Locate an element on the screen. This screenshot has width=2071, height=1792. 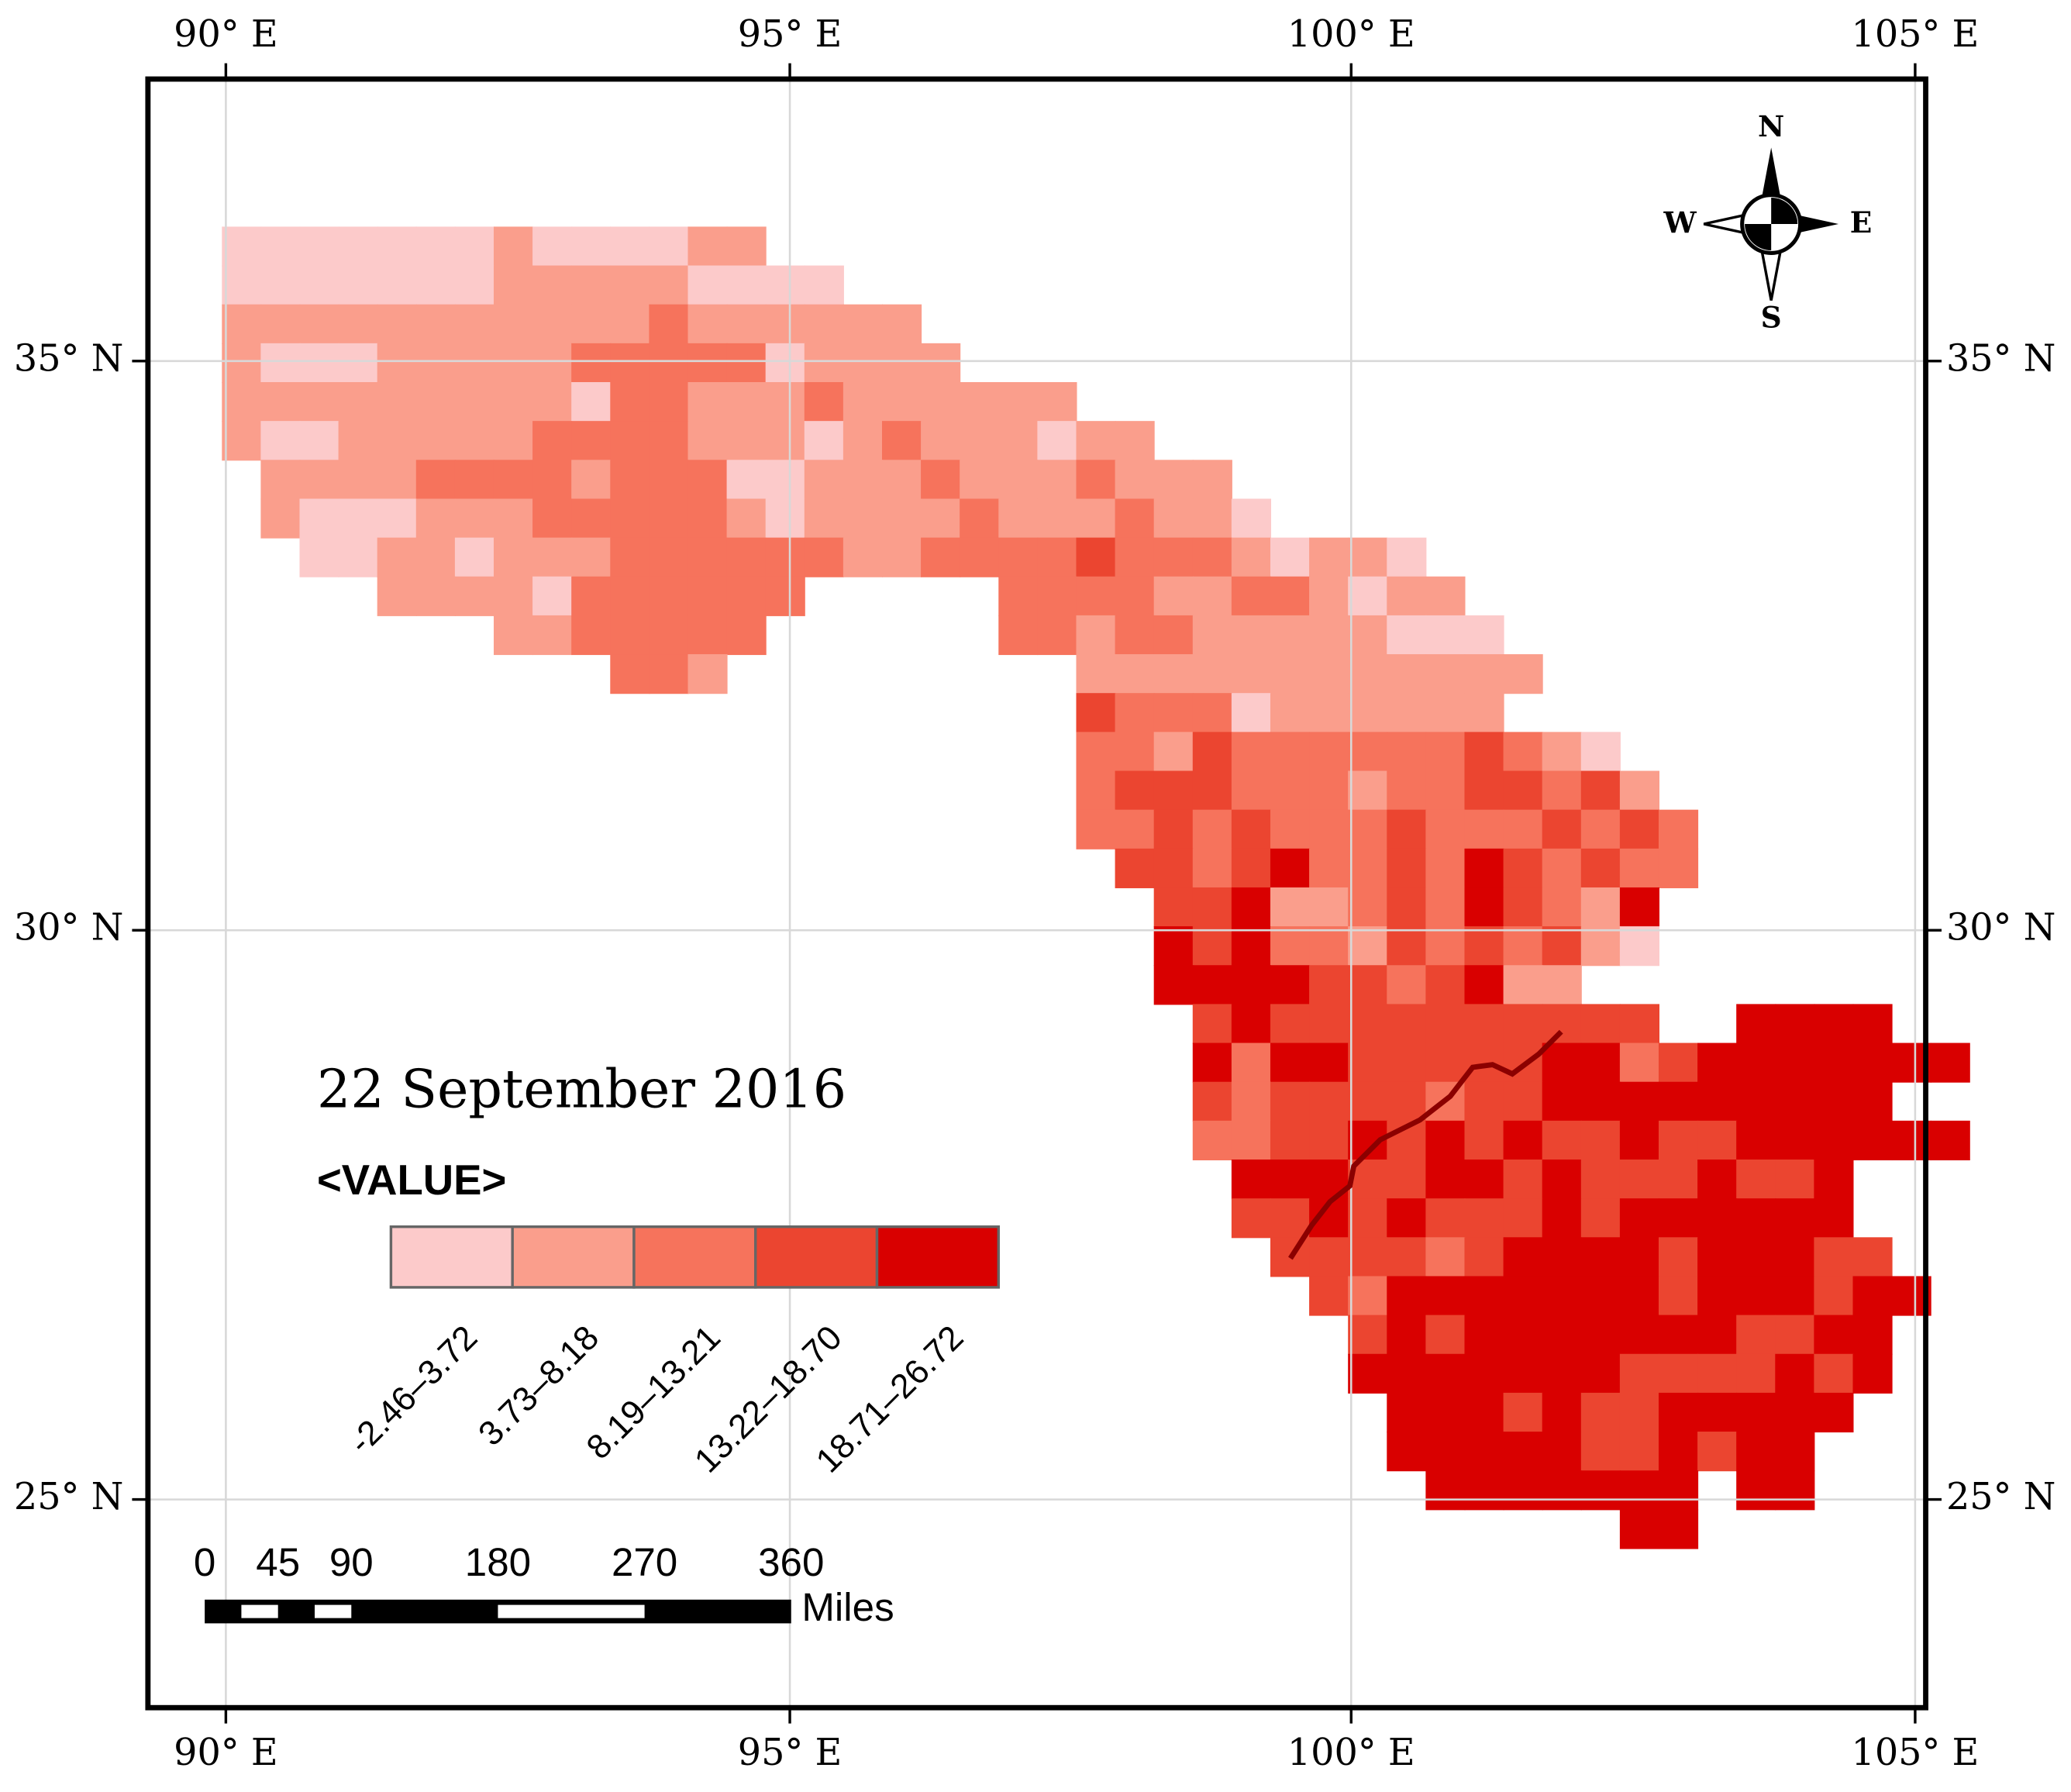
river is located at coordinates (1425, 1144).